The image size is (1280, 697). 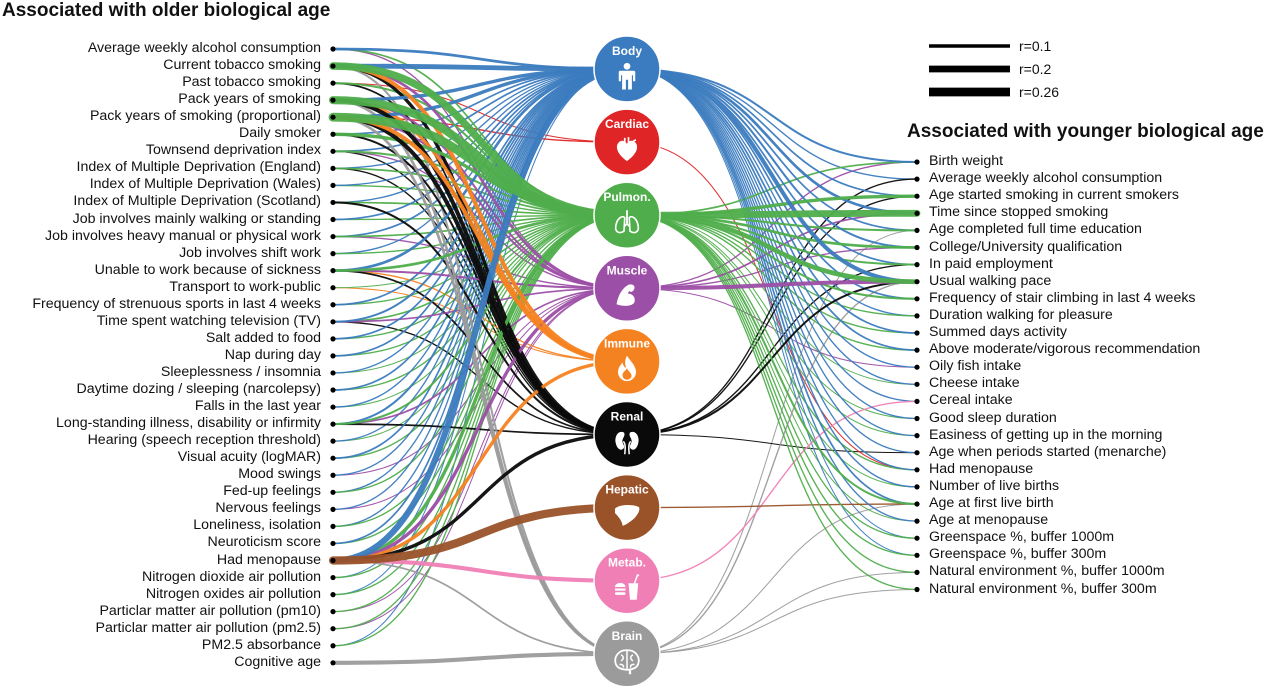 I want to click on legend, so click(x=969, y=70).